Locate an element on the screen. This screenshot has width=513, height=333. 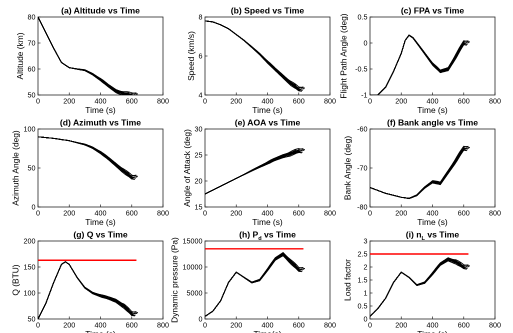
y-axis-label: Bank Angle (deg) is located at coordinates (348, 168).